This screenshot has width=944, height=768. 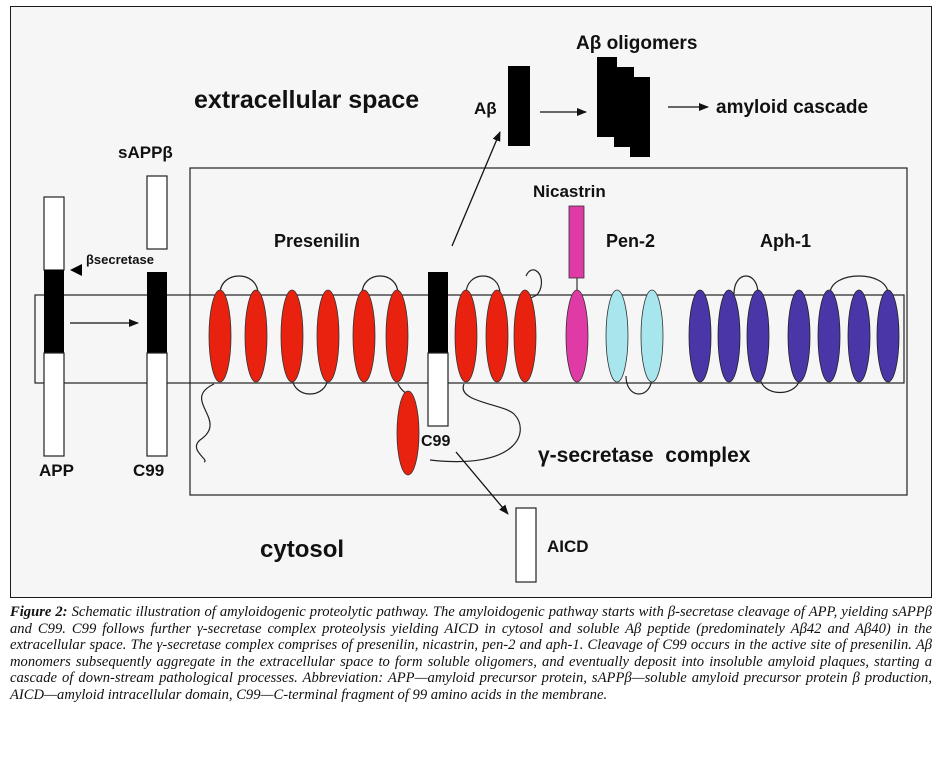 What do you see at coordinates (145, 152) in the screenshot?
I see `label-sappb: sAPPβ` at bounding box center [145, 152].